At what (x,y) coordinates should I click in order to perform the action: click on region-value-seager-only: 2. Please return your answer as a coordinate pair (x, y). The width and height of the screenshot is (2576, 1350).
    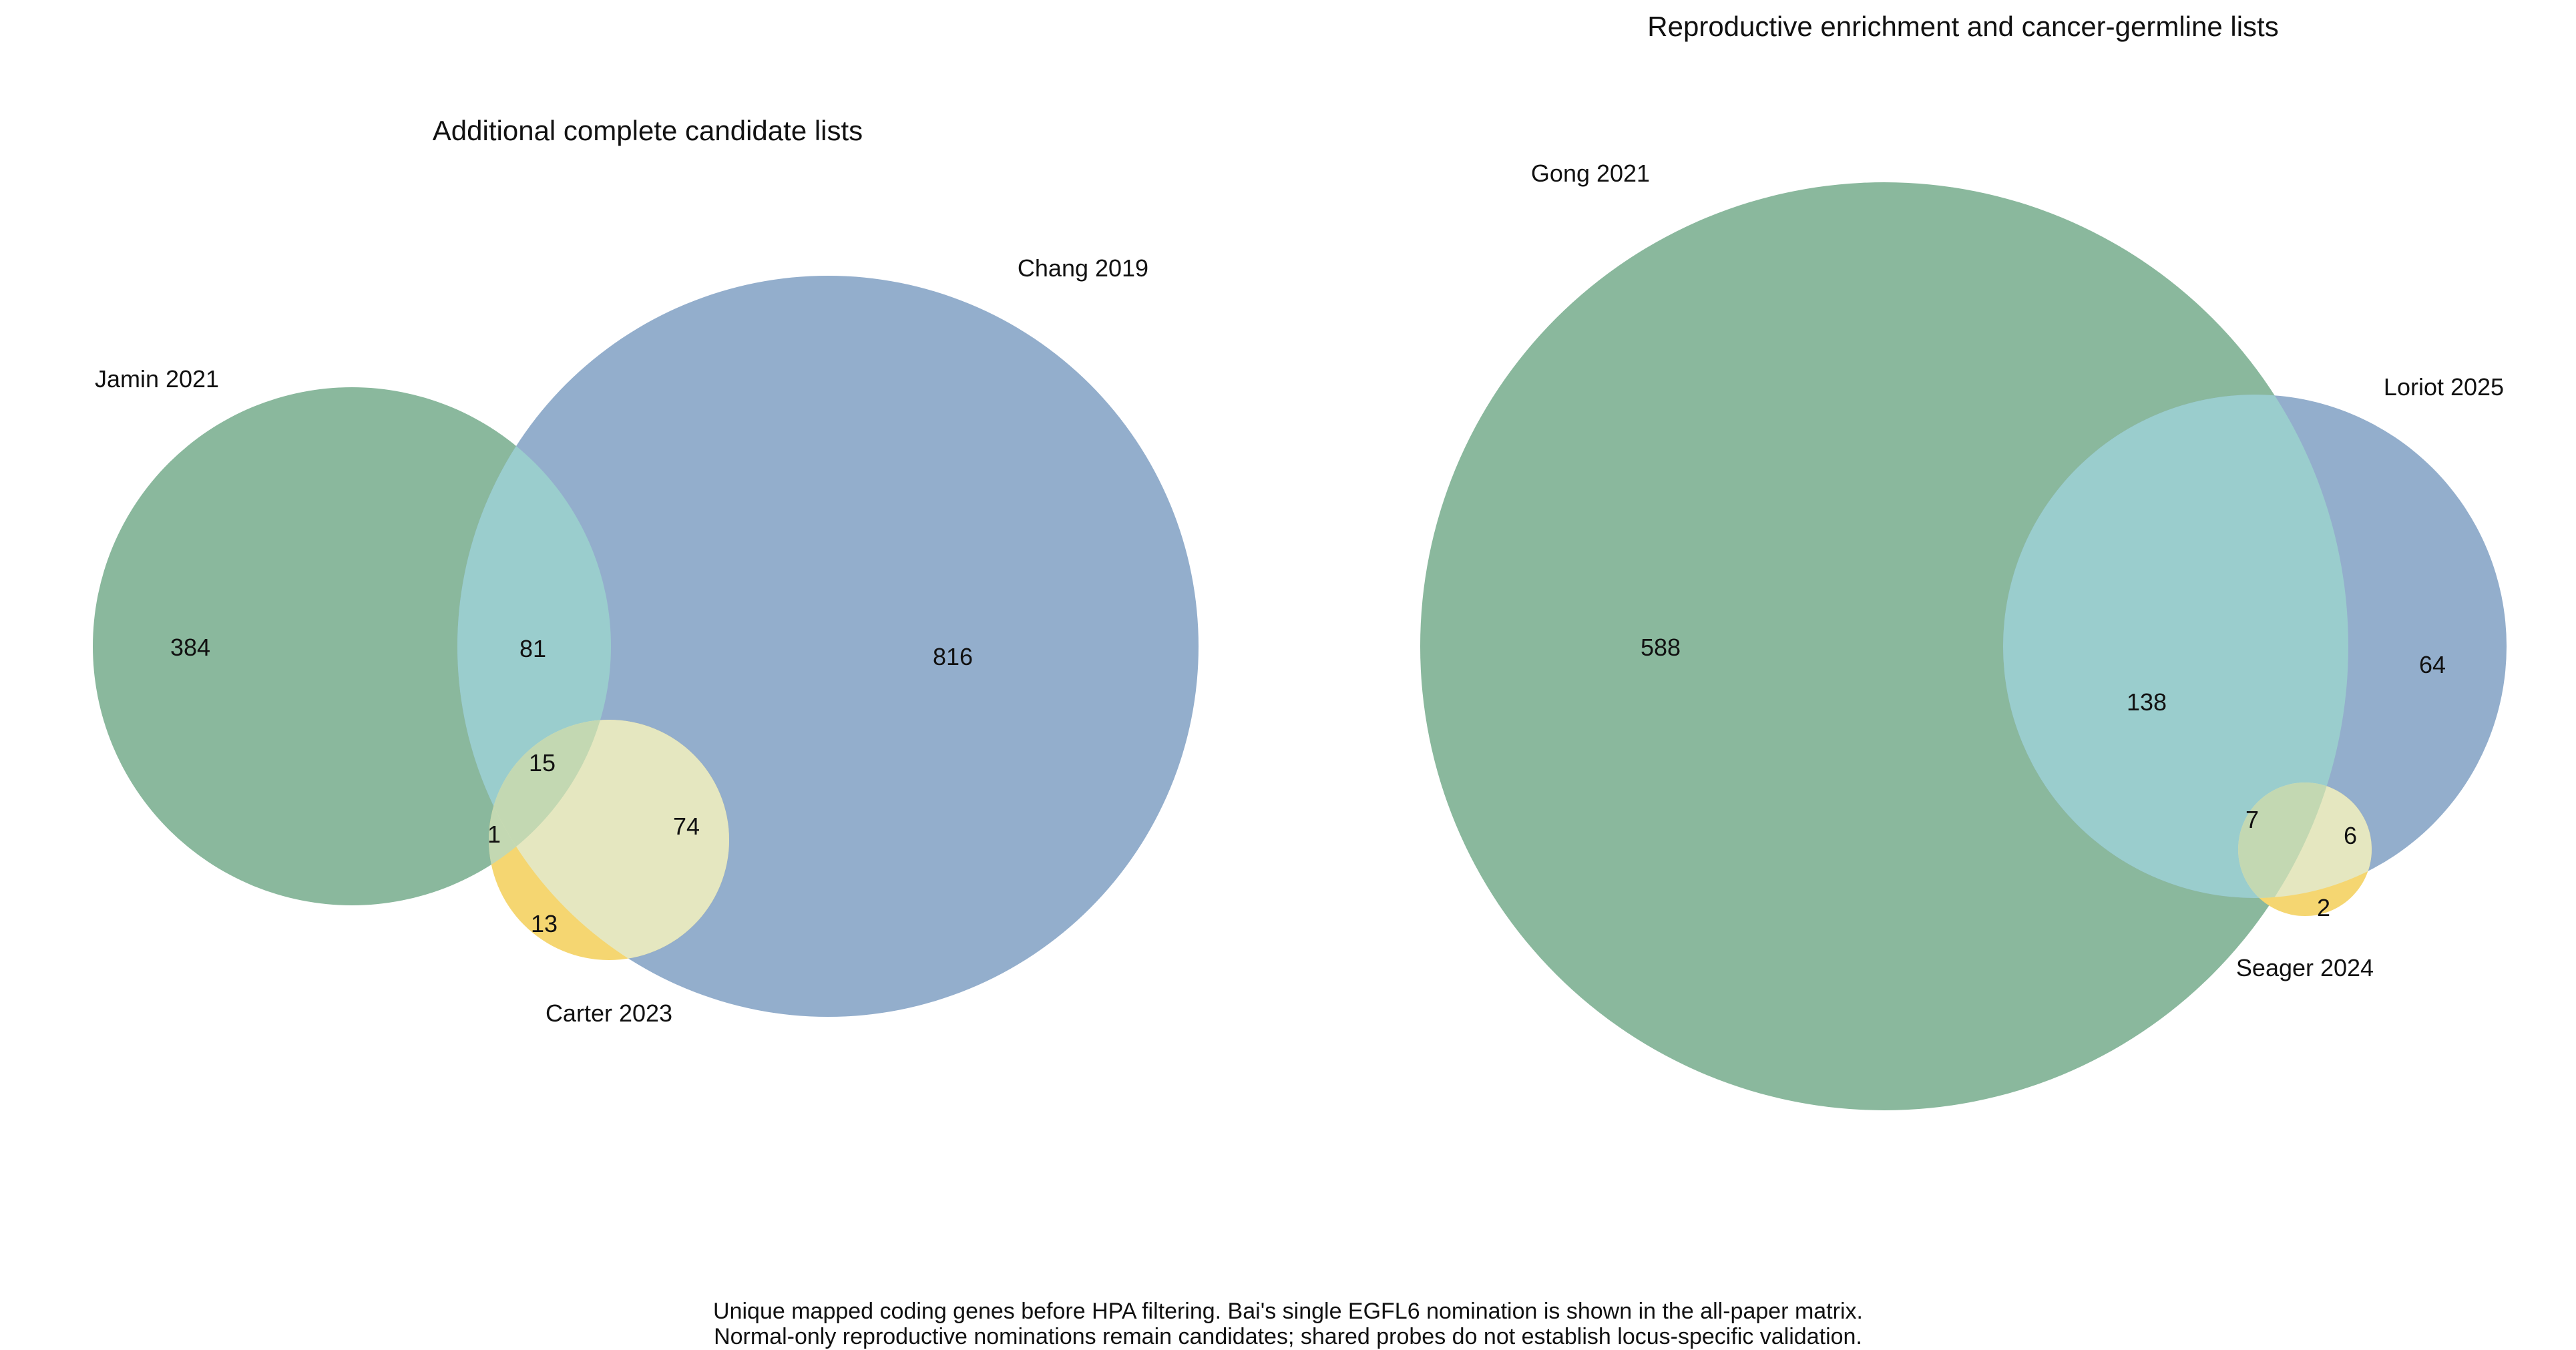
    Looking at the image, I should click on (2323, 907).